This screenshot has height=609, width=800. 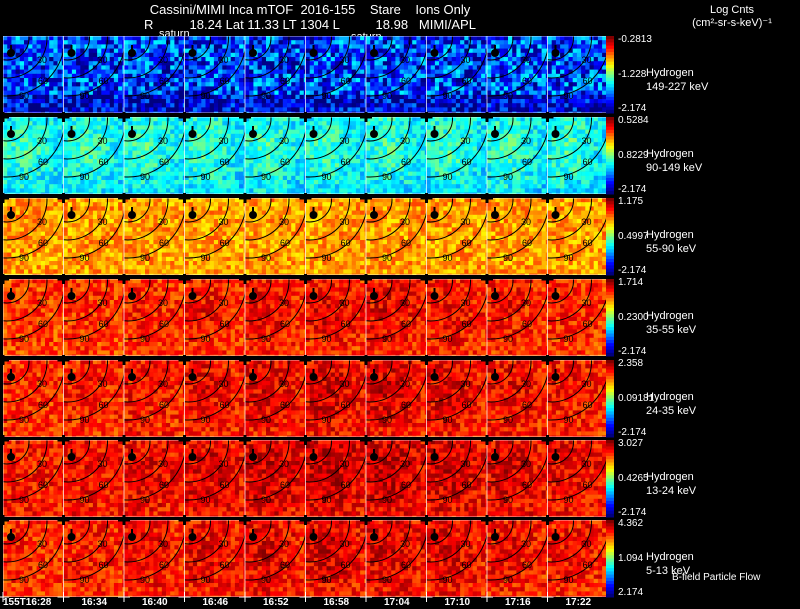 I want to click on colorbar-min: -2.174, so click(x=632, y=108).